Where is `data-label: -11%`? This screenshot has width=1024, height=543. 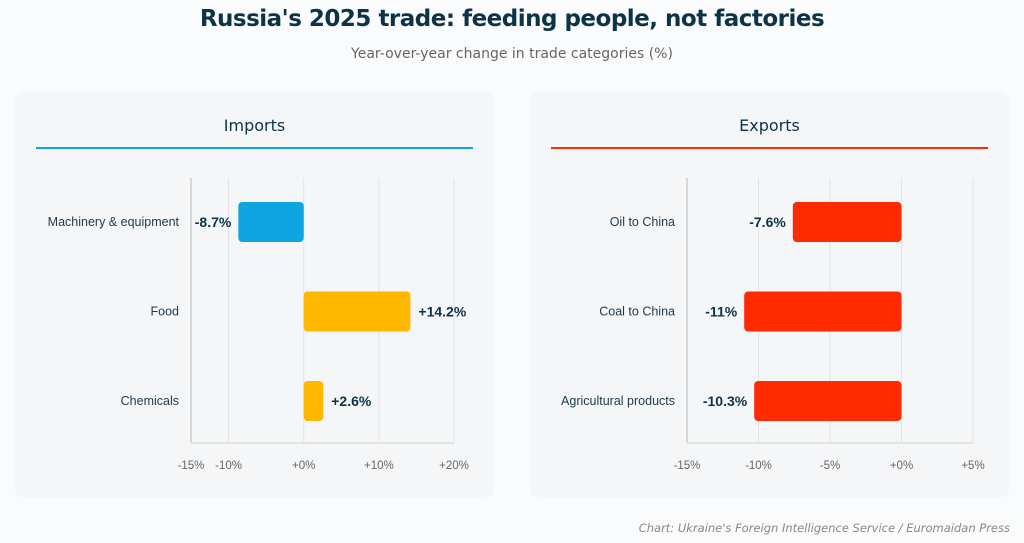
data-label: -11% is located at coordinates (721, 312).